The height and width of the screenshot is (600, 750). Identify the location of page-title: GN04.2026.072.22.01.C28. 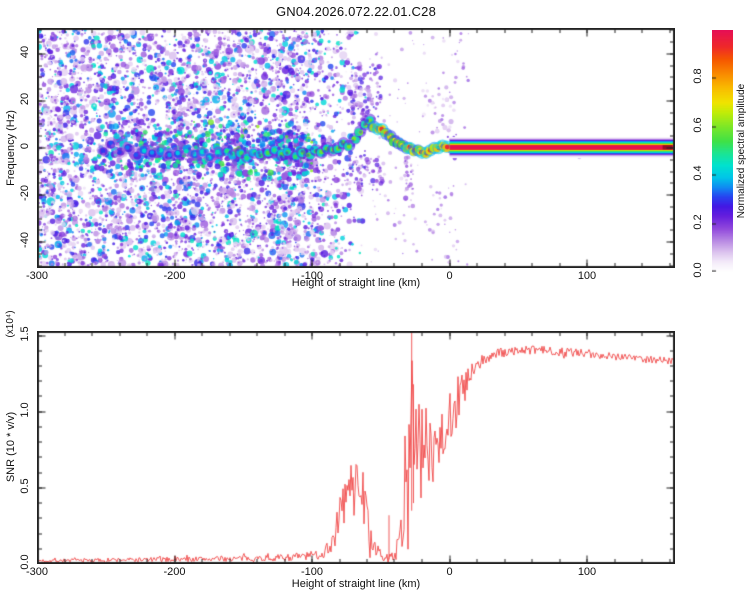
(356, 11).